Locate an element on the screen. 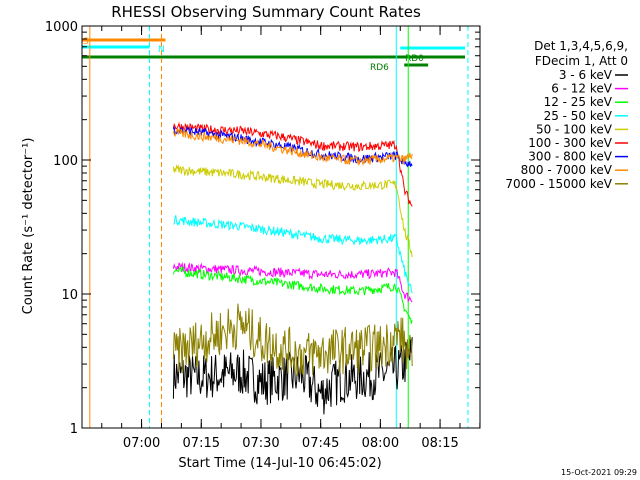 The width and height of the screenshot is (640, 480). legend-entry-label: 7000 - 15000 keV is located at coordinates (558, 184).